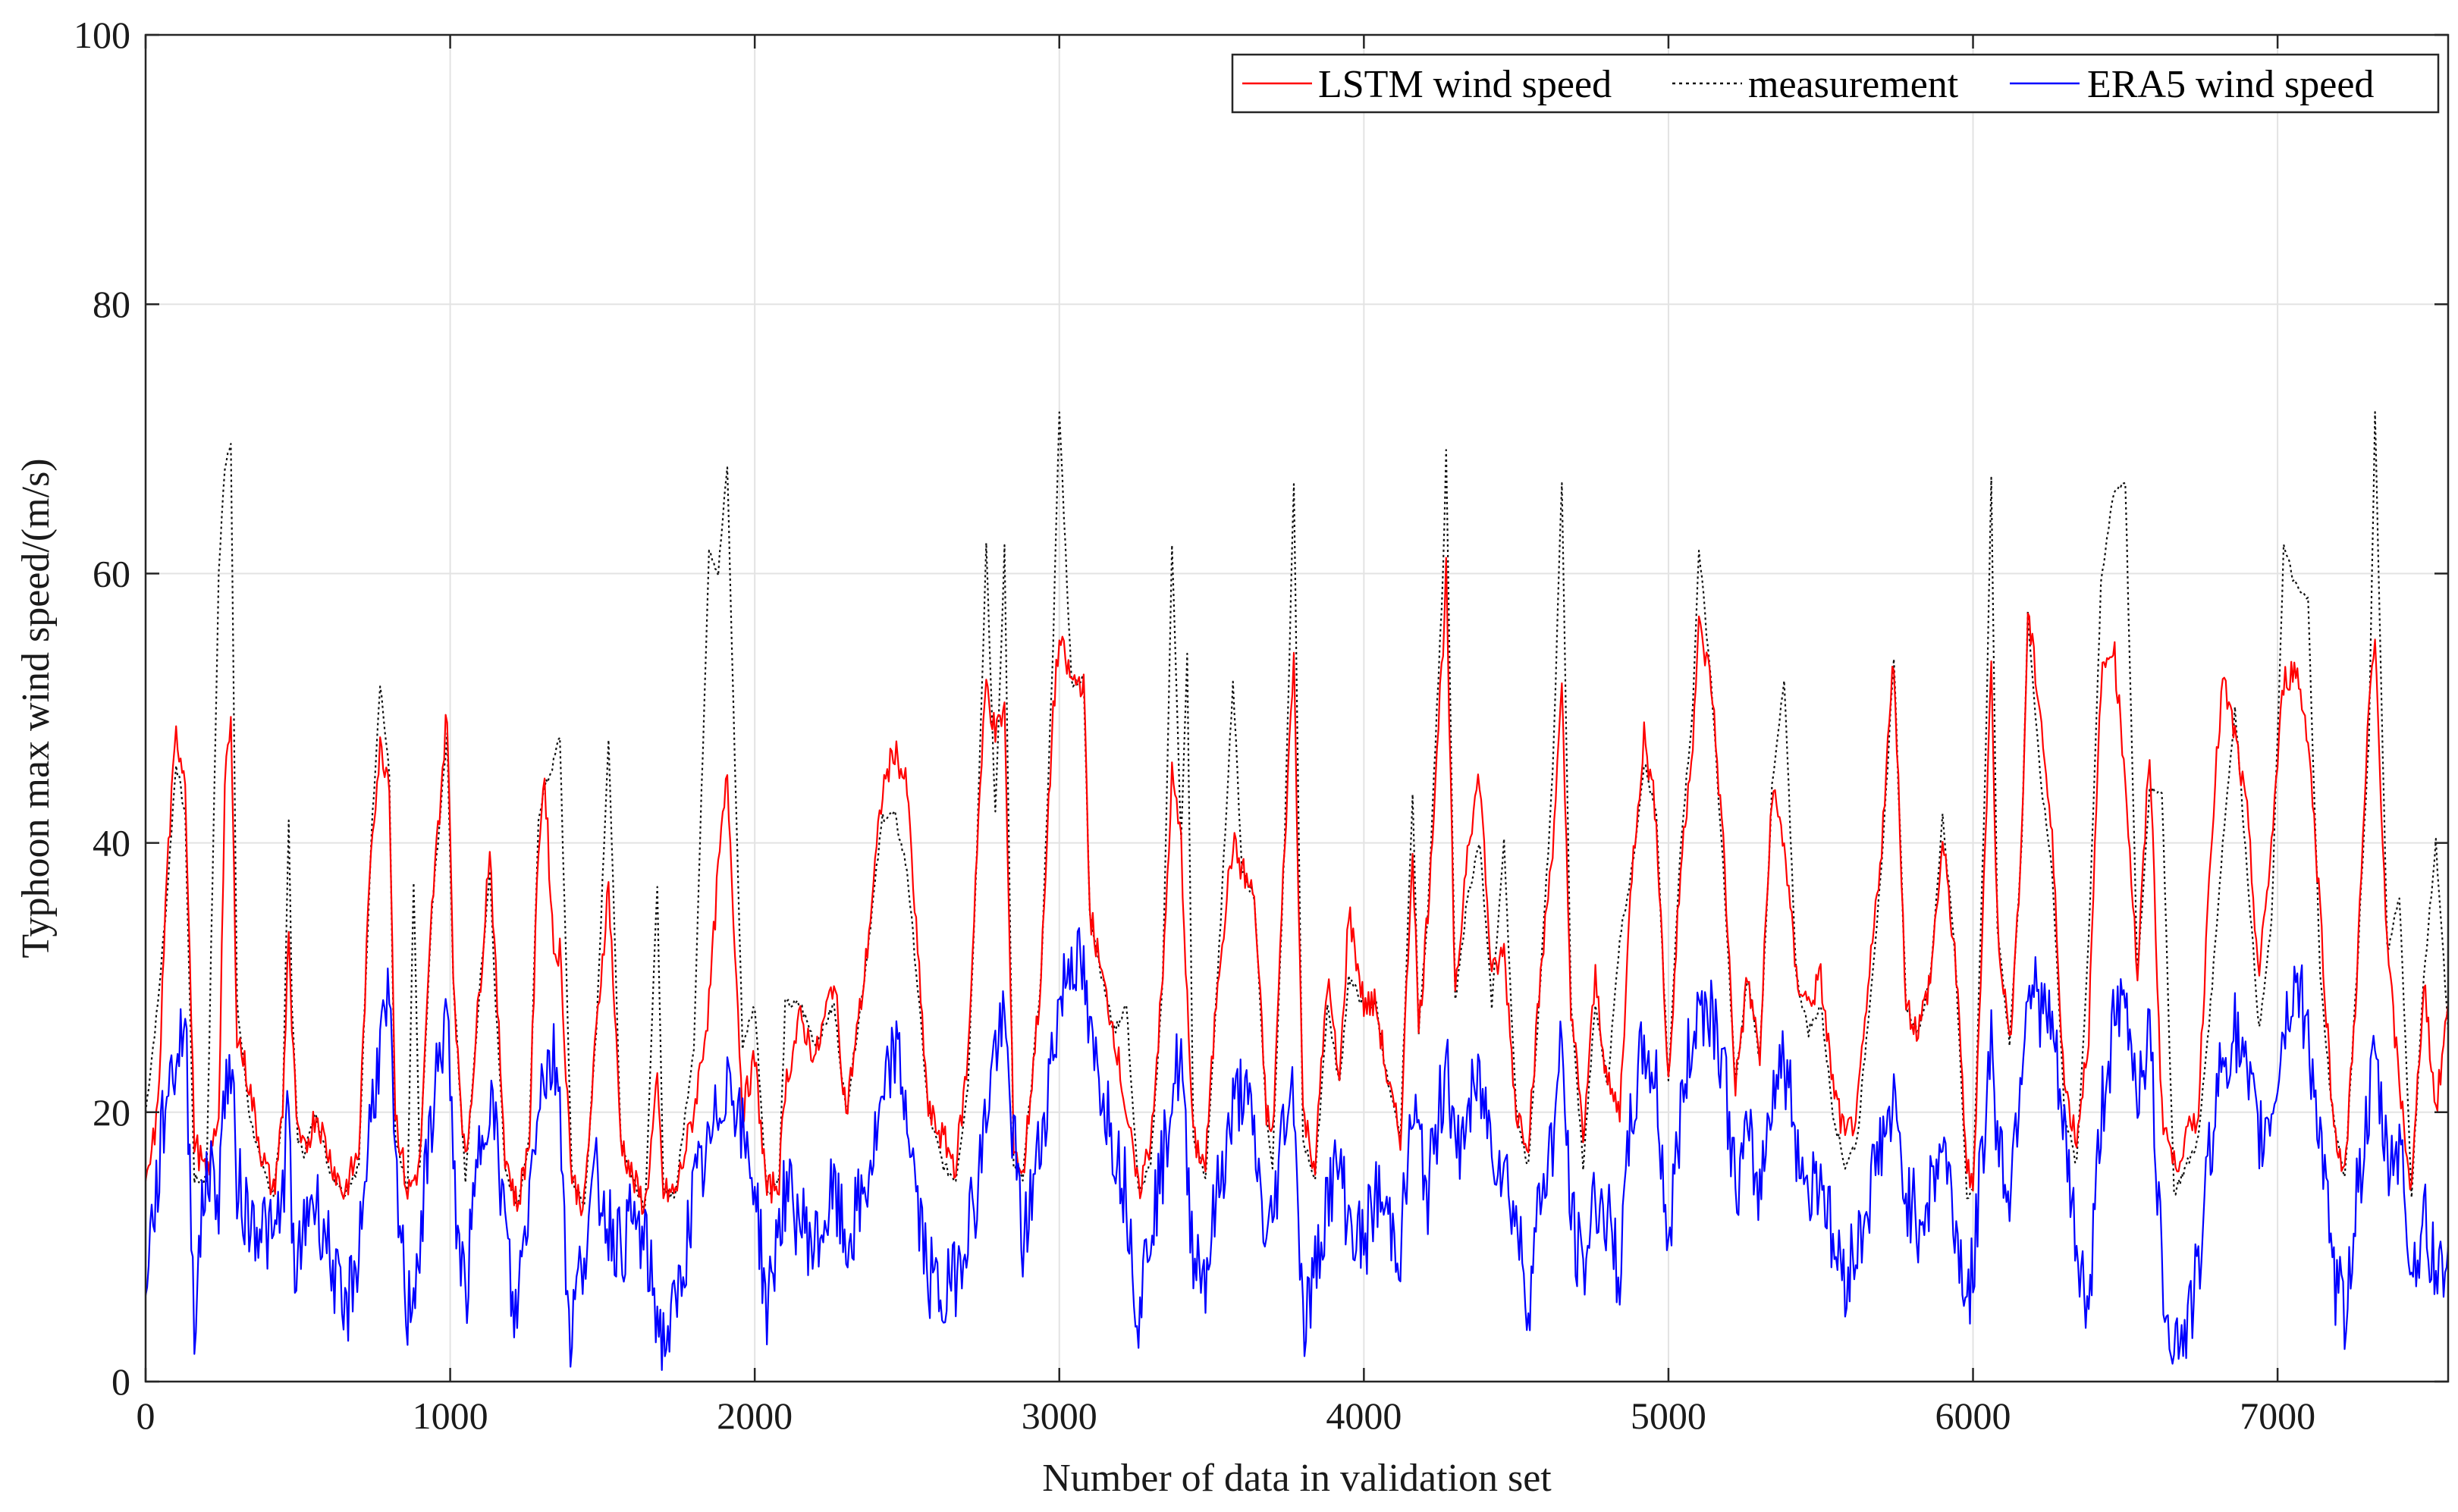 The image size is (2458, 1512). I want to click on legend-box, so click(1835, 83).